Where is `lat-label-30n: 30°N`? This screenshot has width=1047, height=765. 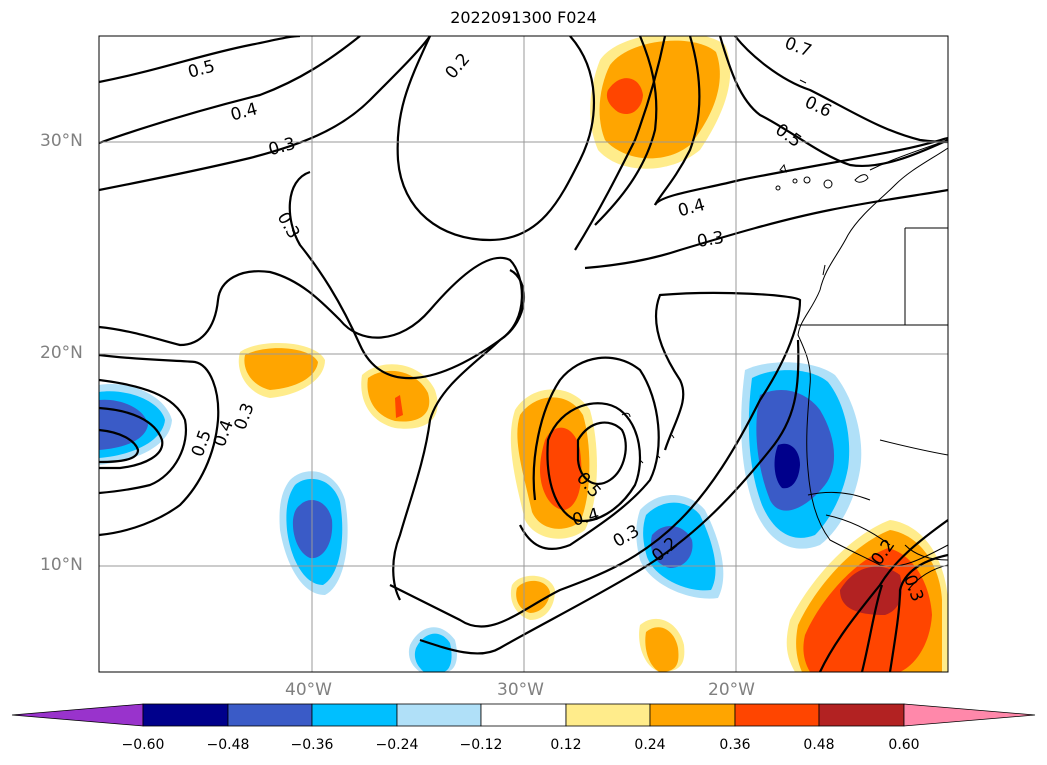 lat-label-30n: 30°N is located at coordinates (61, 141).